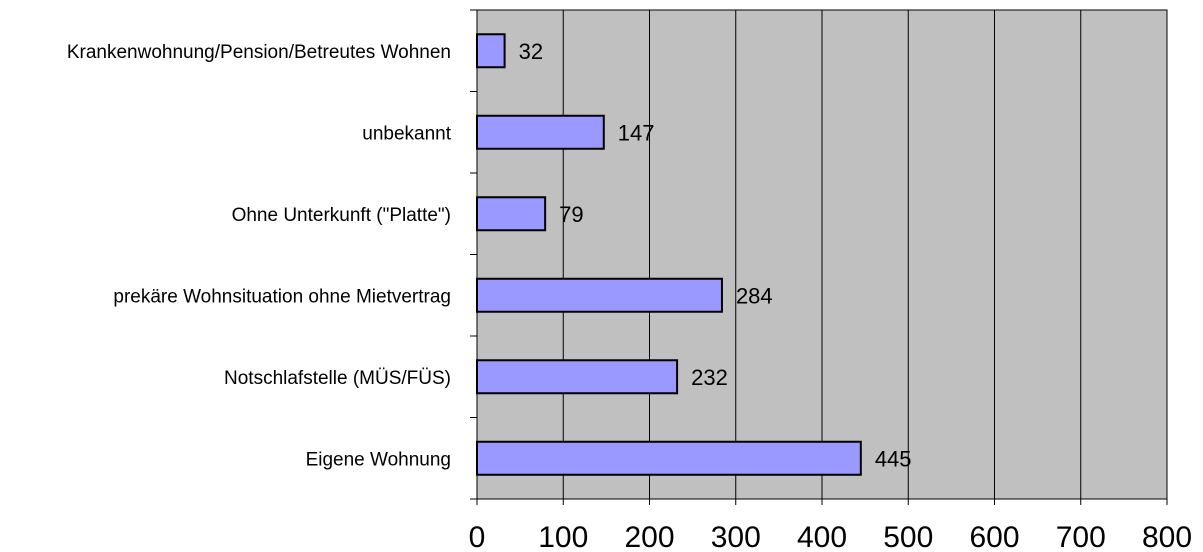 The width and height of the screenshot is (1203, 552). Describe the element at coordinates (378, 459) in the screenshot. I see `category-label: Eigene Wohnung` at that location.